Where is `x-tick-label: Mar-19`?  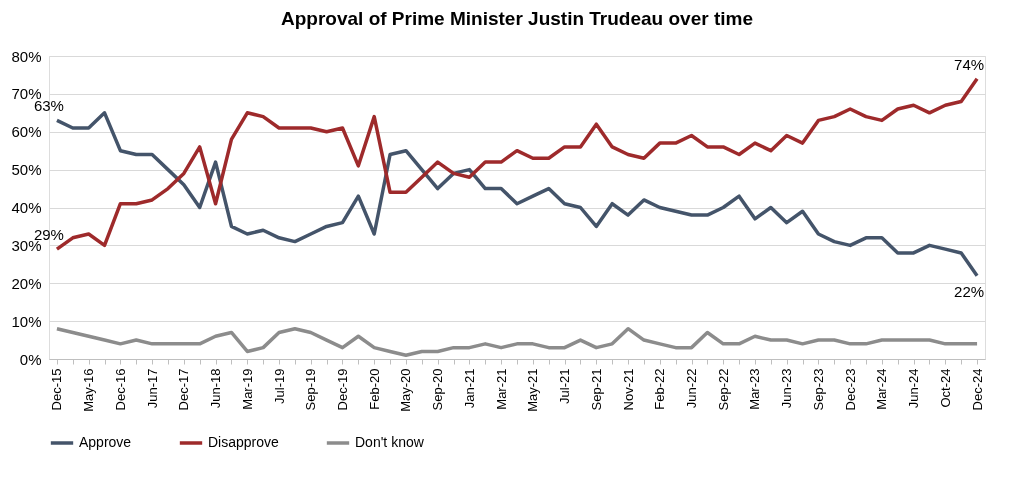
x-tick-label: Mar-19 is located at coordinates (247, 389).